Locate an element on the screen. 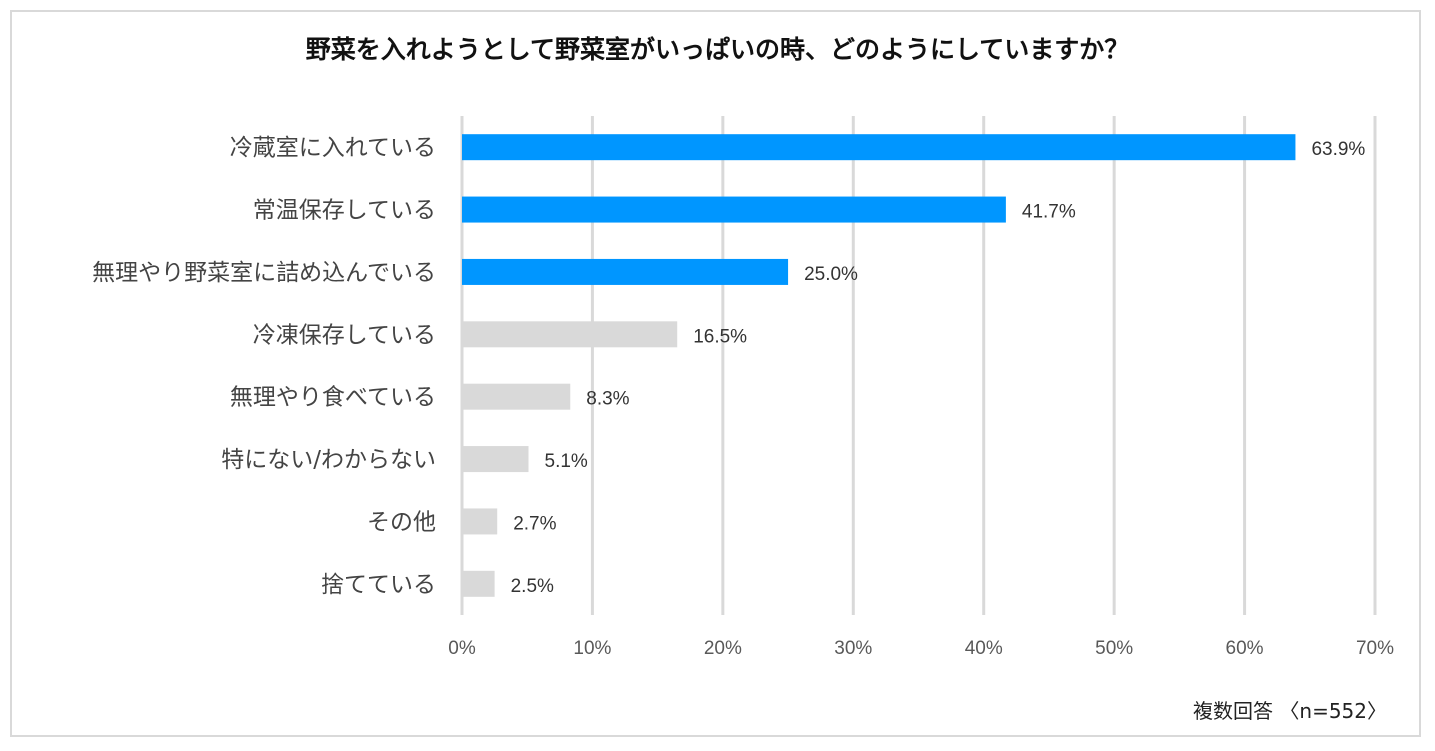  x-tick-label: 20% is located at coordinates (723, 648).